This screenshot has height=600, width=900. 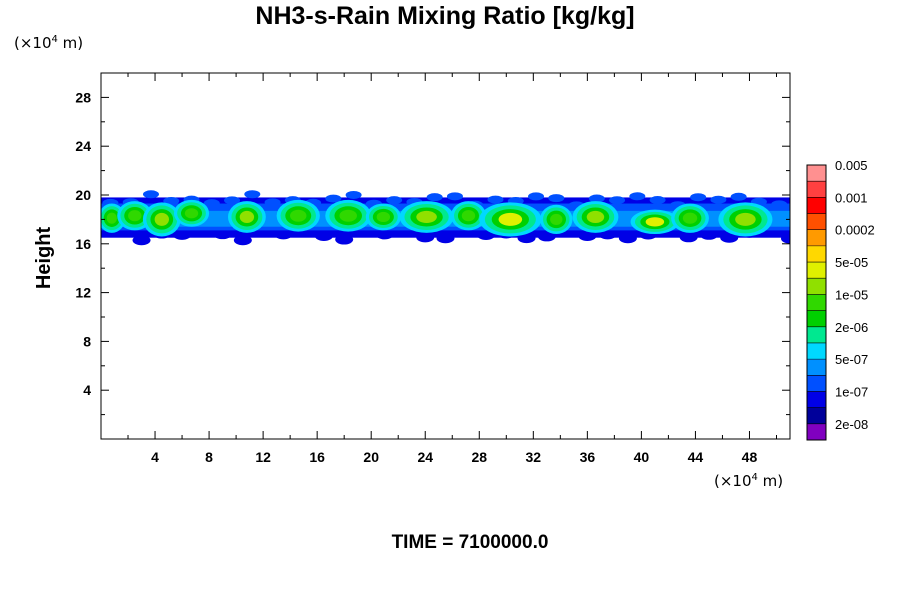 What do you see at coordinates (770, 481) in the screenshot?
I see `x-unit-suffix: m)` at bounding box center [770, 481].